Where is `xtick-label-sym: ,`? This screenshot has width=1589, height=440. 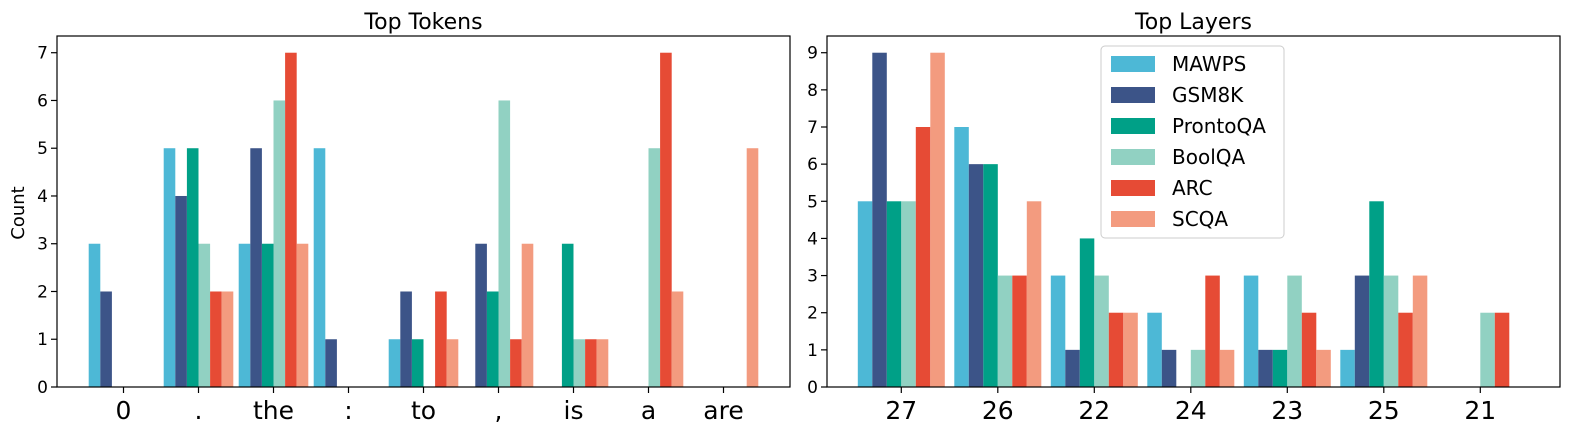
xtick-label-sym: , is located at coordinates (499, 410).